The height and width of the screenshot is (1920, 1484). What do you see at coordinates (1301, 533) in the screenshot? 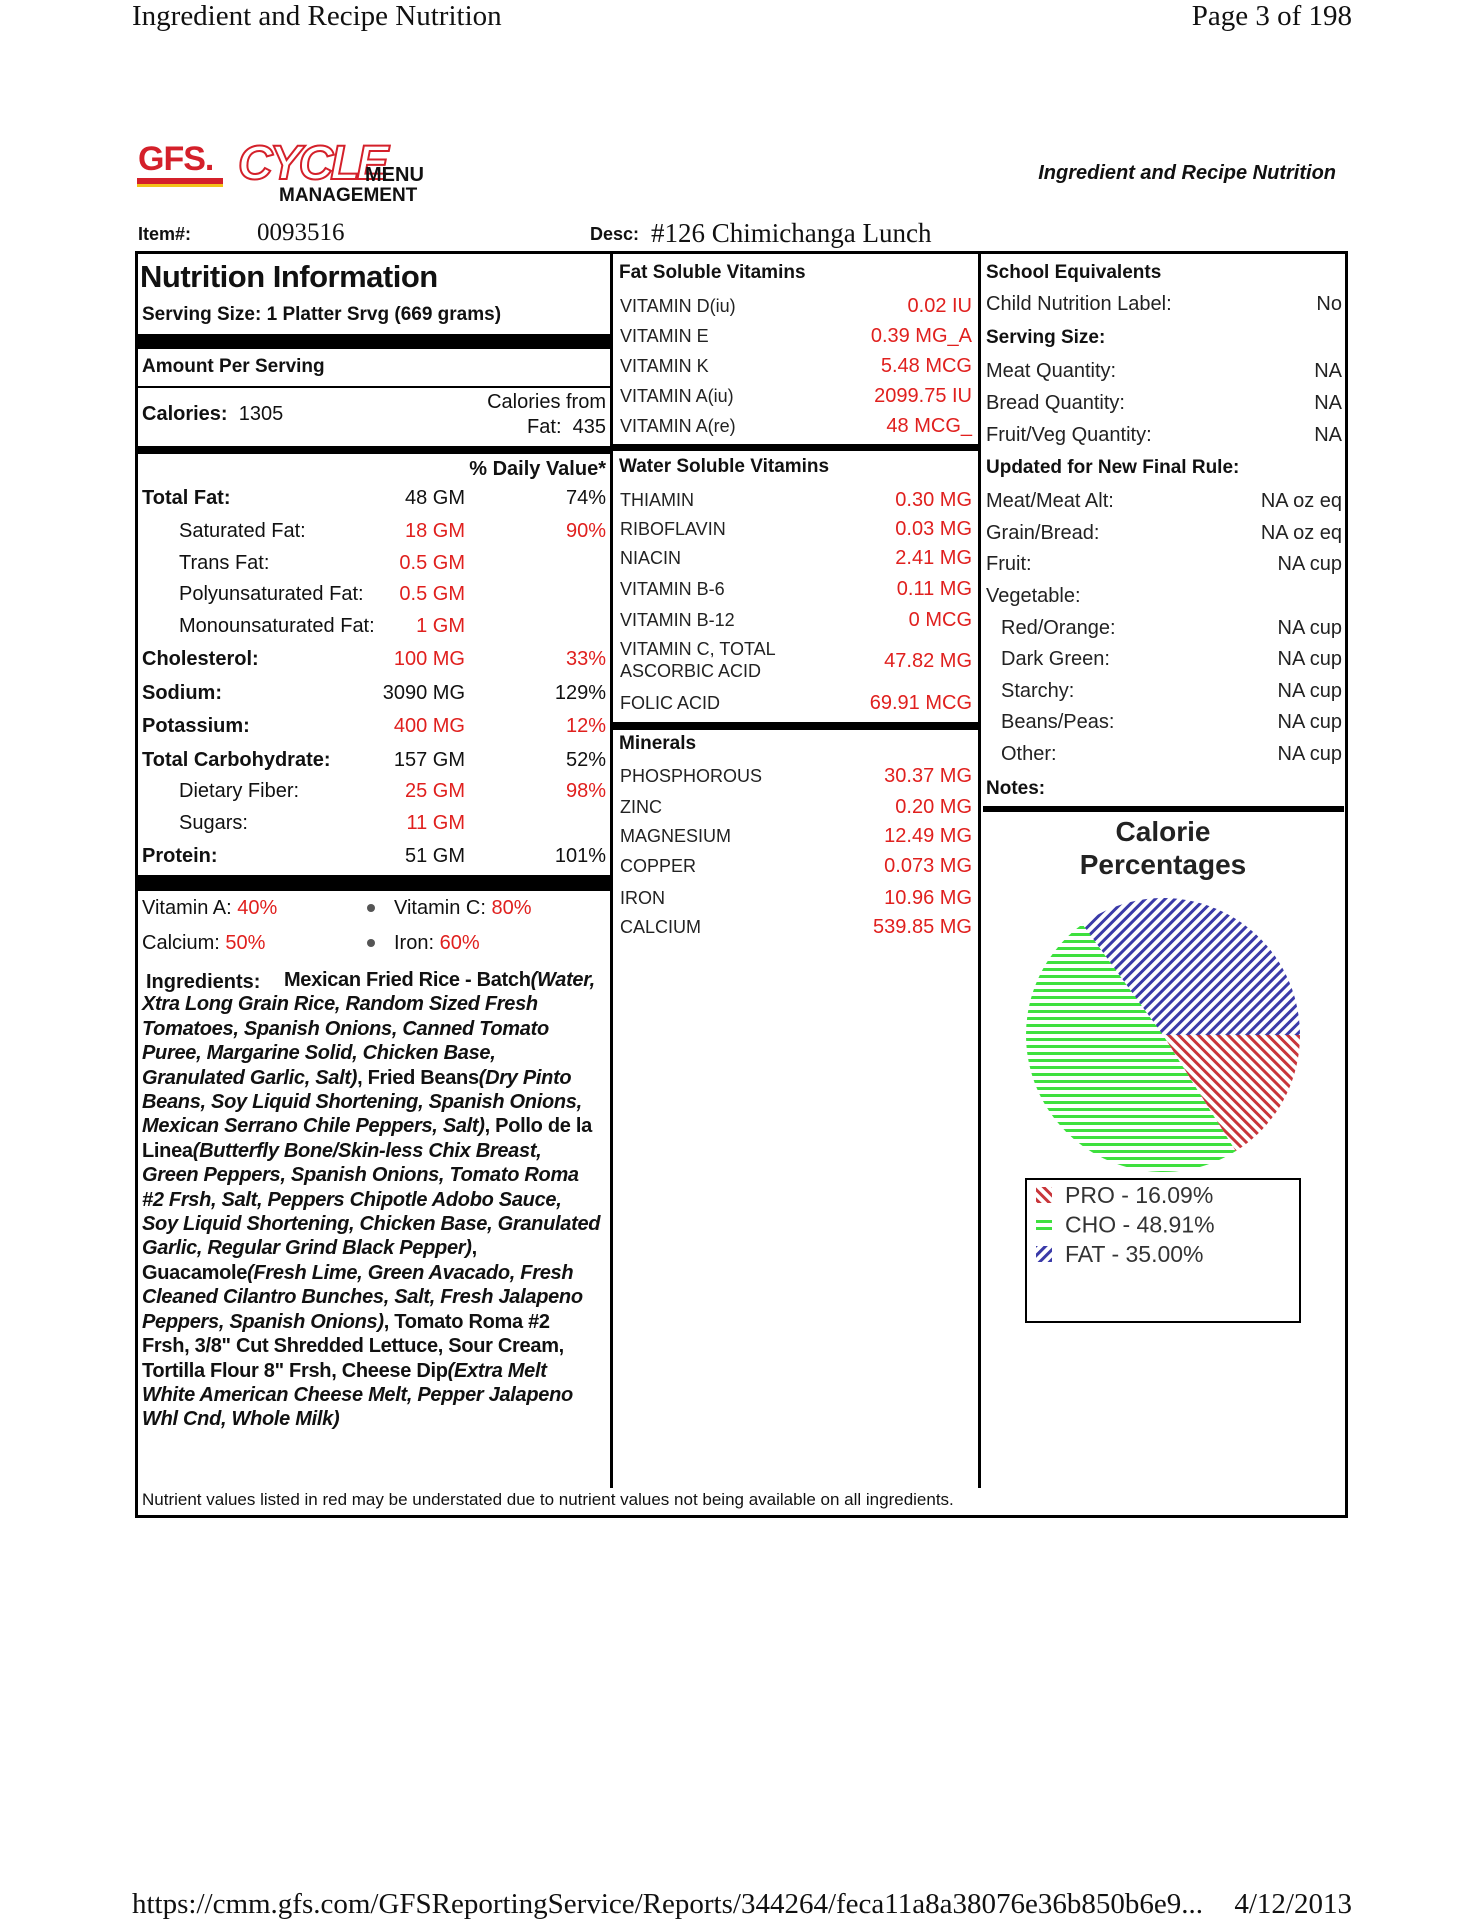
I see `school-value: NA oz eq` at bounding box center [1301, 533].